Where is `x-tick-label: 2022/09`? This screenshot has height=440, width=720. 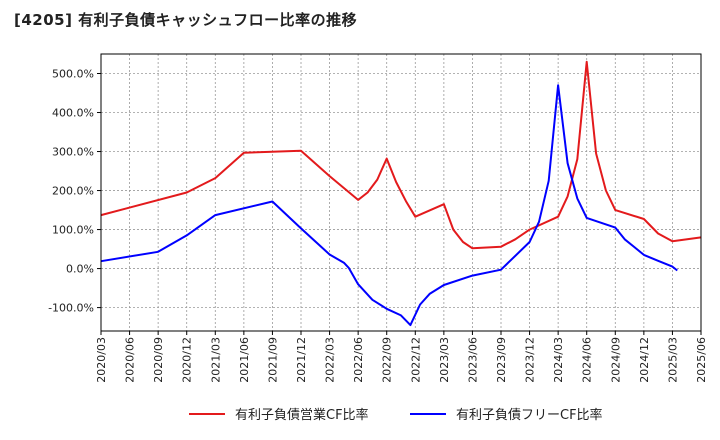 x-tick-label: 2022/09 is located at coordinates (387, 360).